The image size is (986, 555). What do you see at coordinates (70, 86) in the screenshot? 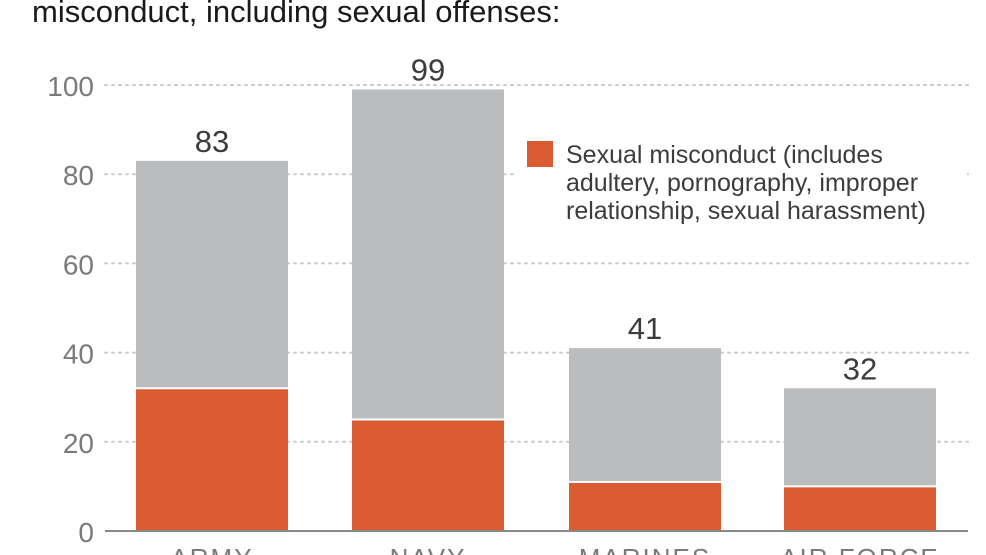
I see `y-tick-label: 100` at bounding box center [70, 86].